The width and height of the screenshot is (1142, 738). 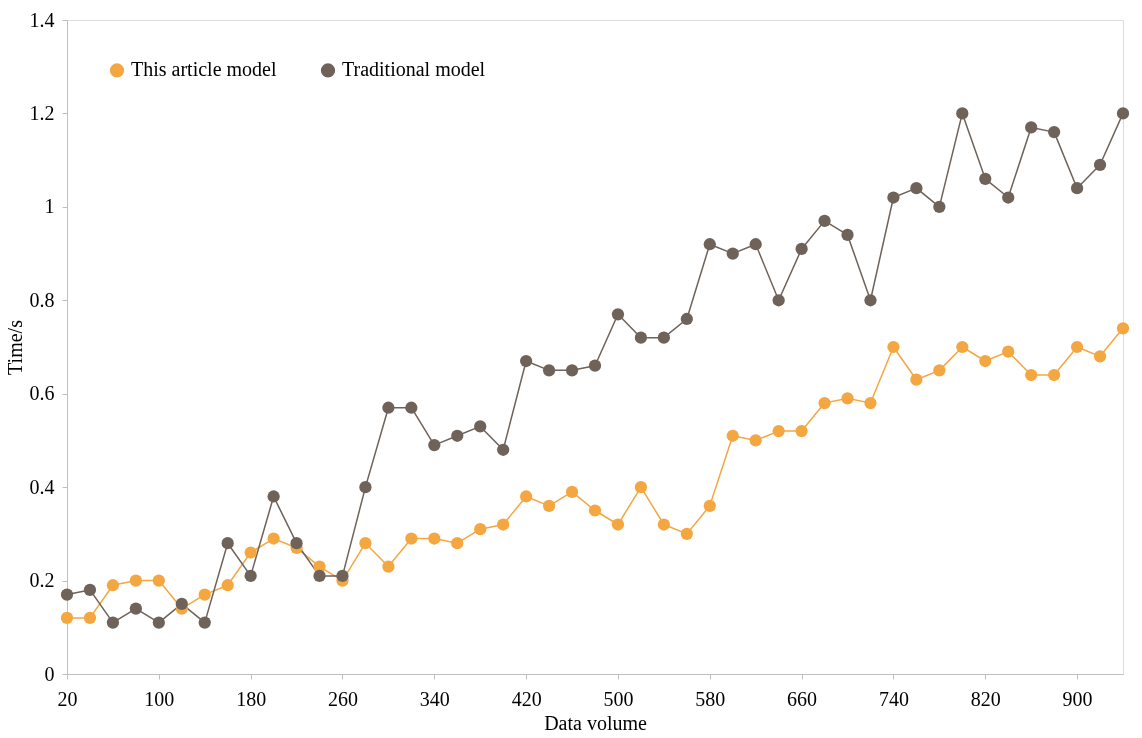 I want to click on y-tick-label: 0, so click(x=49, y=673).